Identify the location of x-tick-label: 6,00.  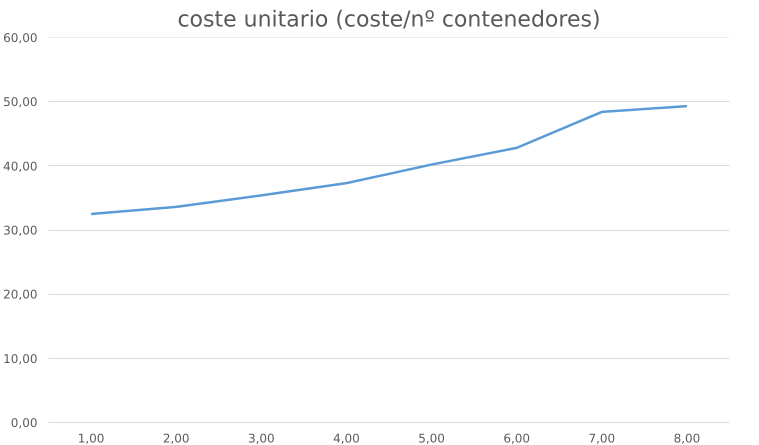
(516, 438).